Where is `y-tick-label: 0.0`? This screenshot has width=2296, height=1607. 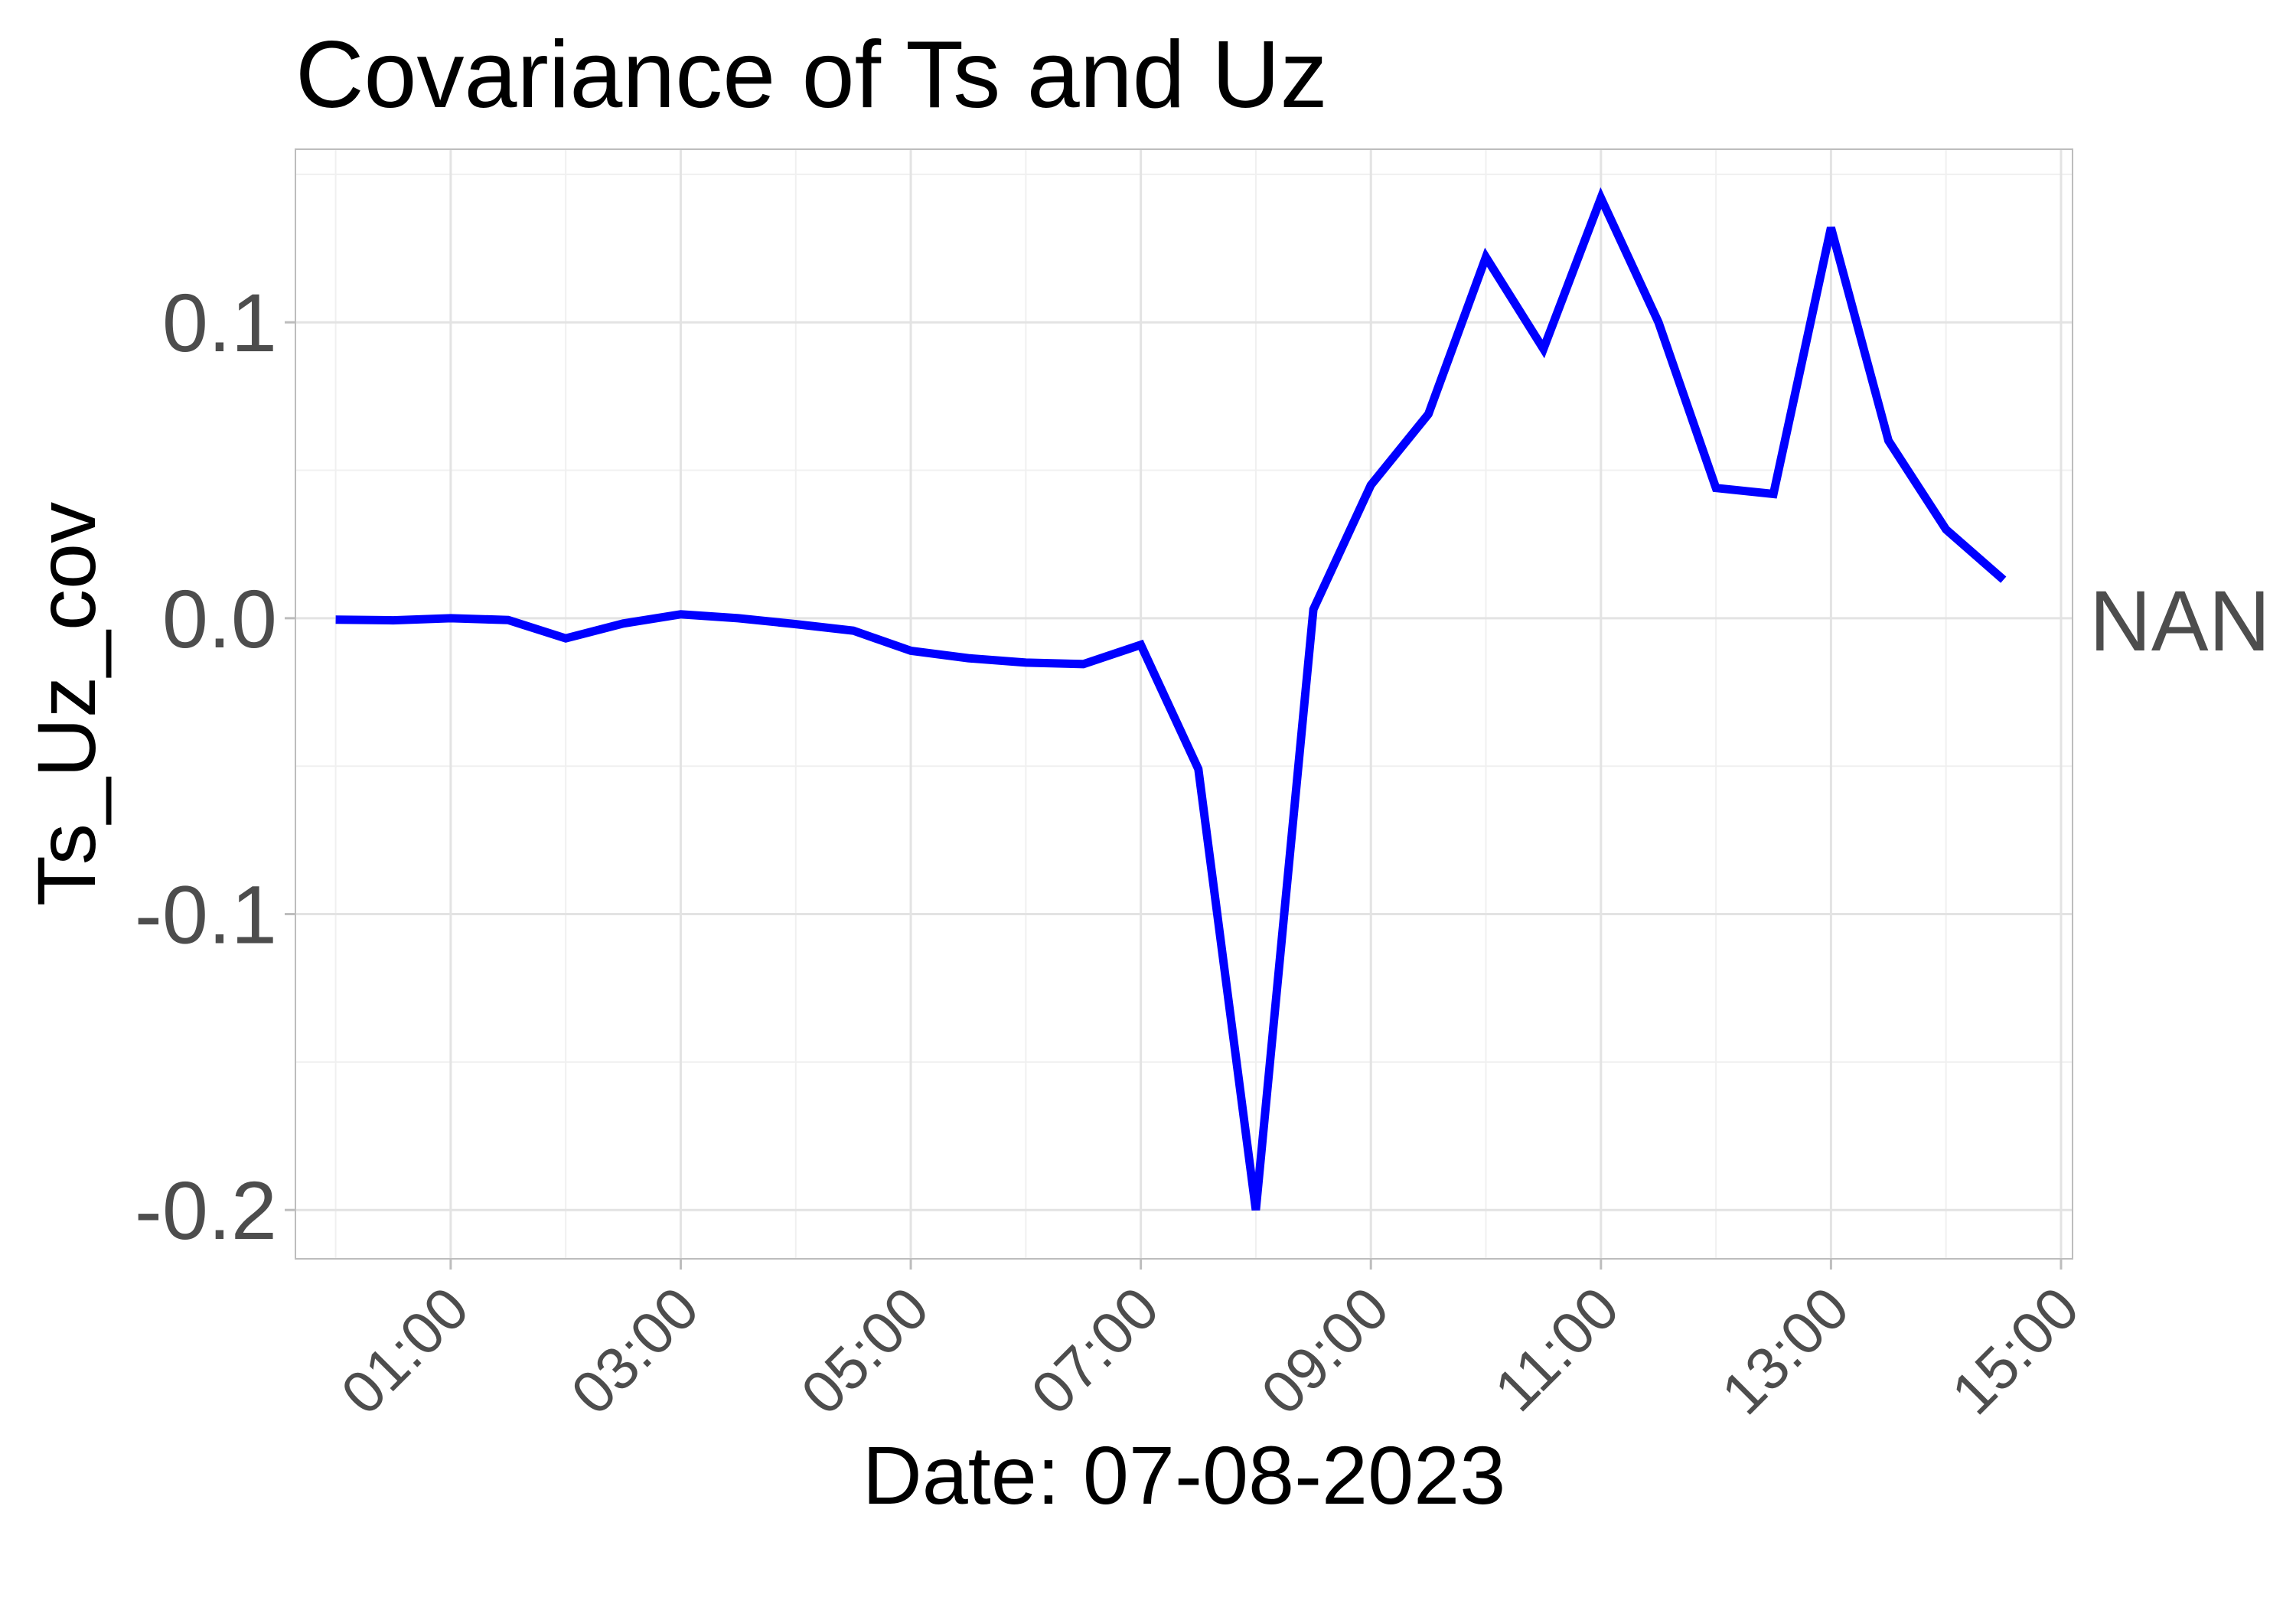
y-tick-label: 0.0 is located at coordinates (219, 618).